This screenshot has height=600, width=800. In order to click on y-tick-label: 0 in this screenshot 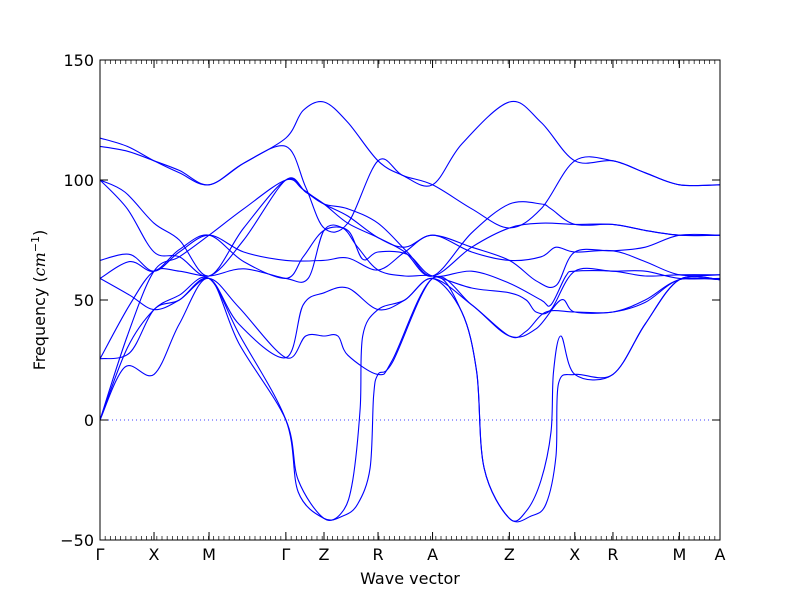, I will do `click(89, 420)`.